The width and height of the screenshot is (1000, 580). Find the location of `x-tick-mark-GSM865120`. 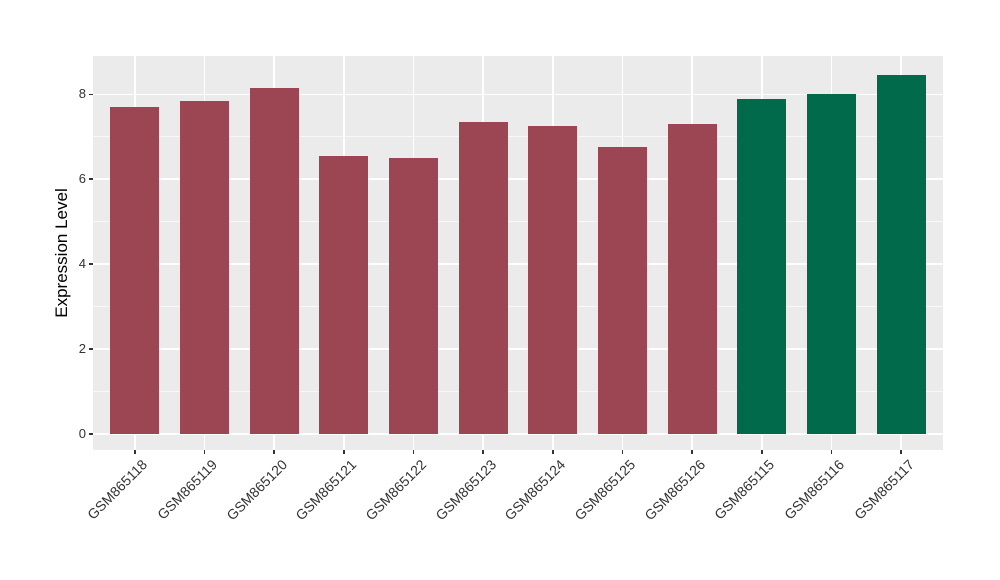

x-tick-mark-GSM865120 is located at coordinates (274, 452).